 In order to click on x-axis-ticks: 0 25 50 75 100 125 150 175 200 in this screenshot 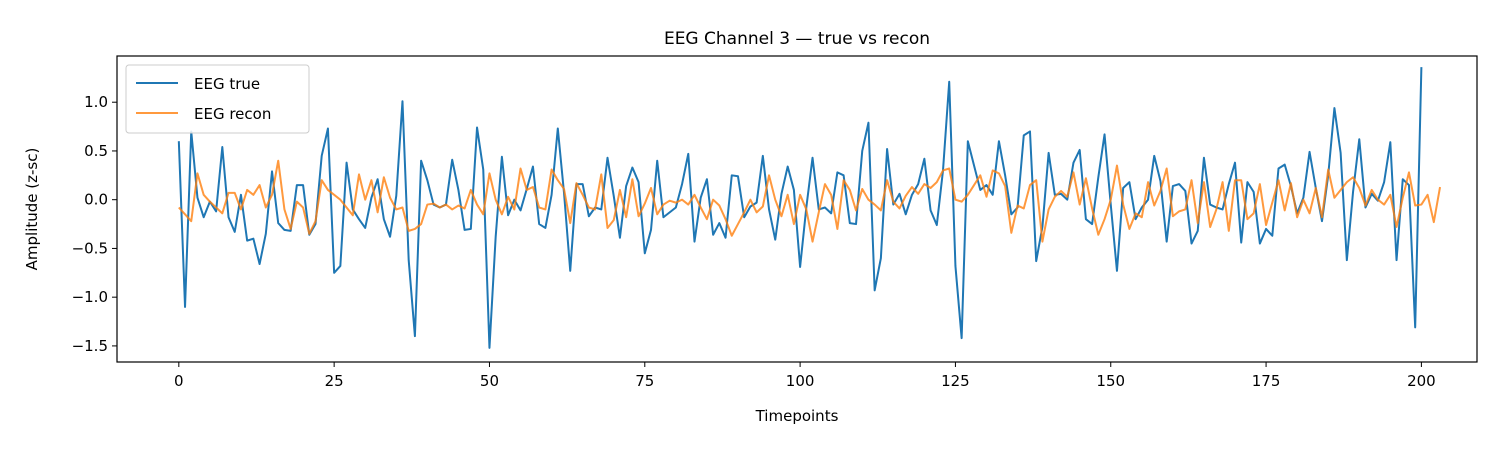, I will do `click(805, 376)`.